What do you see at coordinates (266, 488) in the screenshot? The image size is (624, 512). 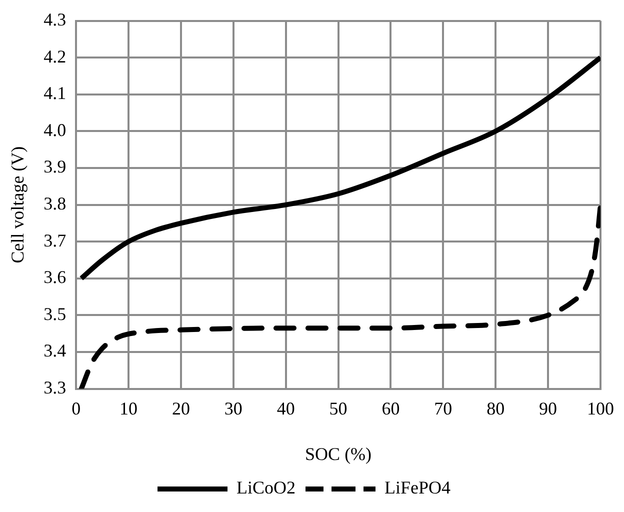 I see `legend-label: LiCoO2` at bounding box center [266, 488].